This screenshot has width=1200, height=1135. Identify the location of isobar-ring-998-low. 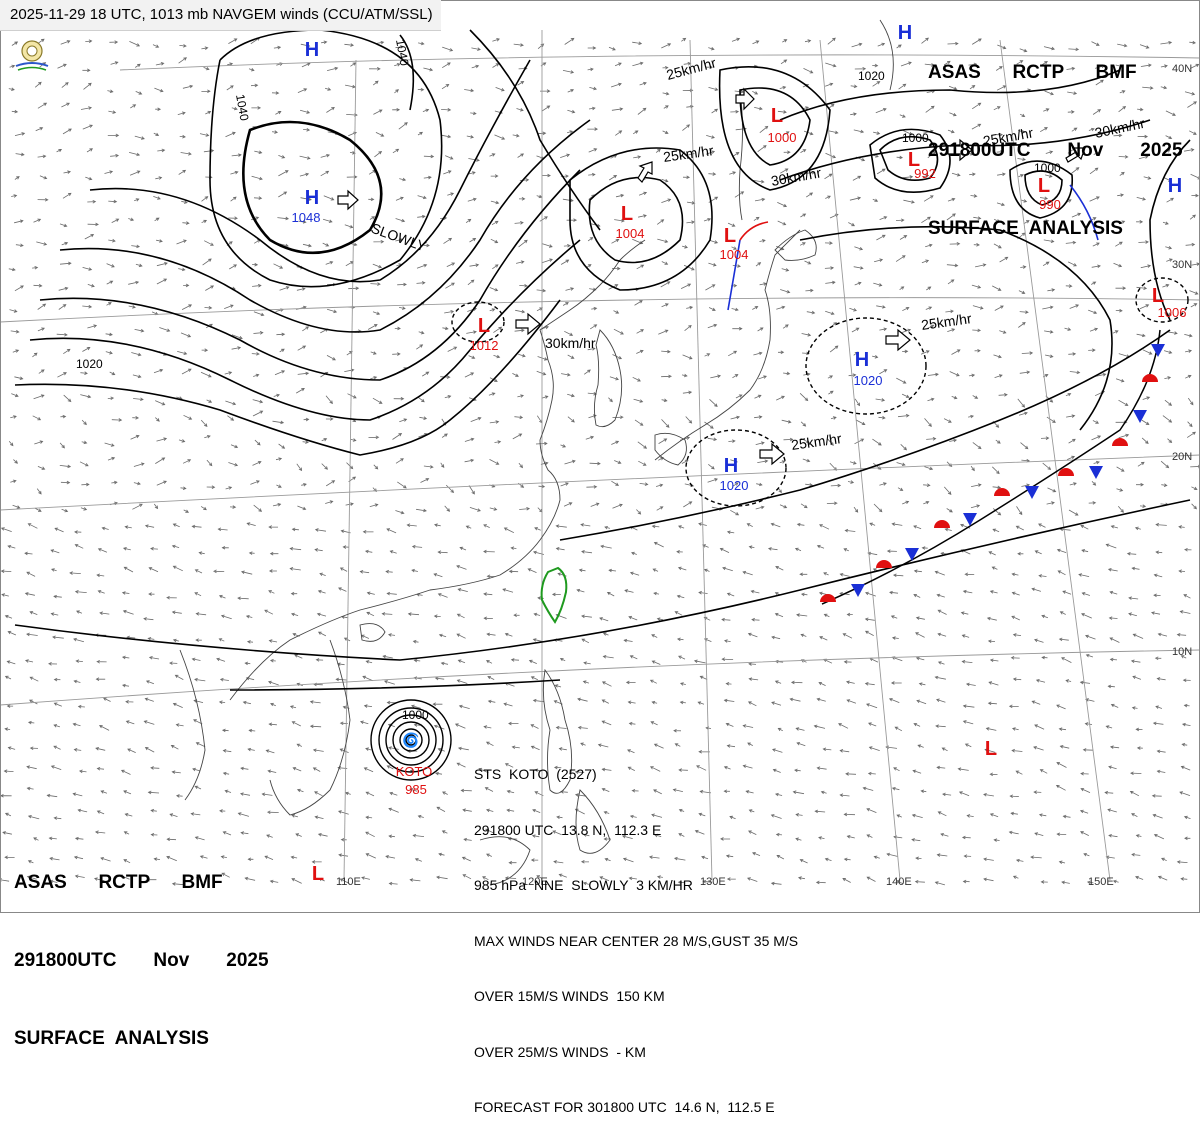
(909, 158).